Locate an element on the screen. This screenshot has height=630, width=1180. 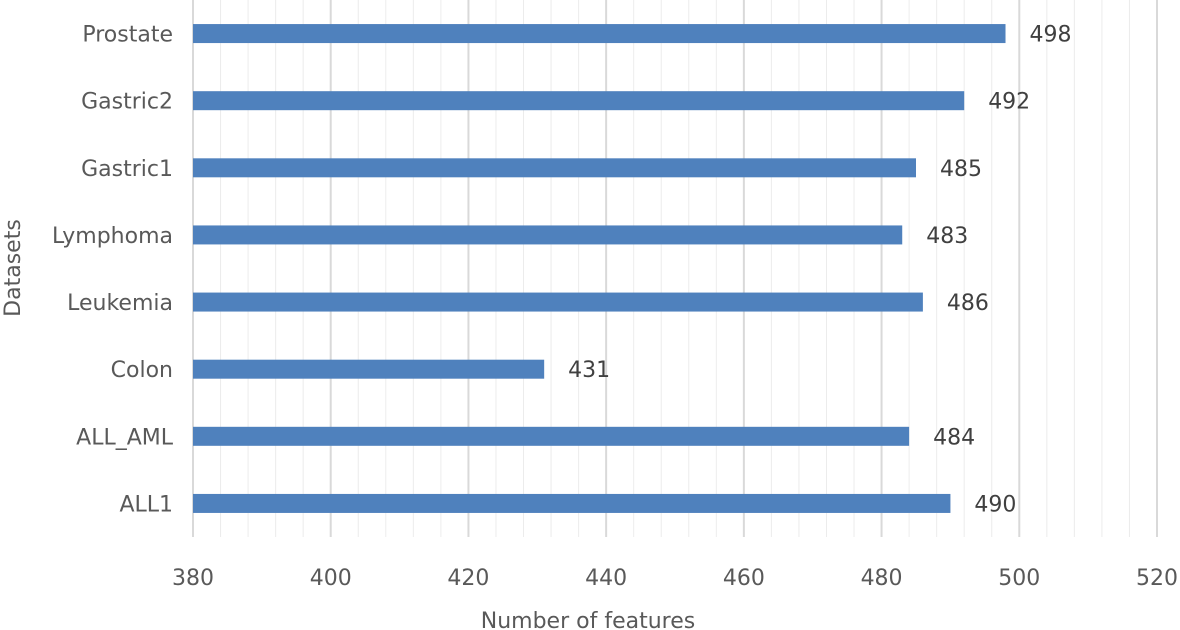
x-tick-label: 420 is located at coordinates (468, 578).